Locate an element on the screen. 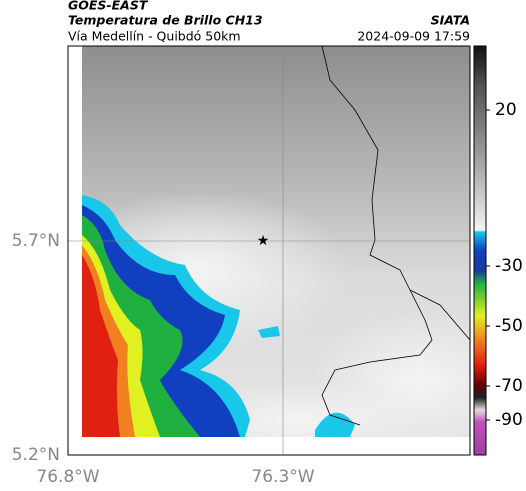 This screenshot has height=491, width=526. colorbar-tick-label: -70 is located at coordinates (509, 386).